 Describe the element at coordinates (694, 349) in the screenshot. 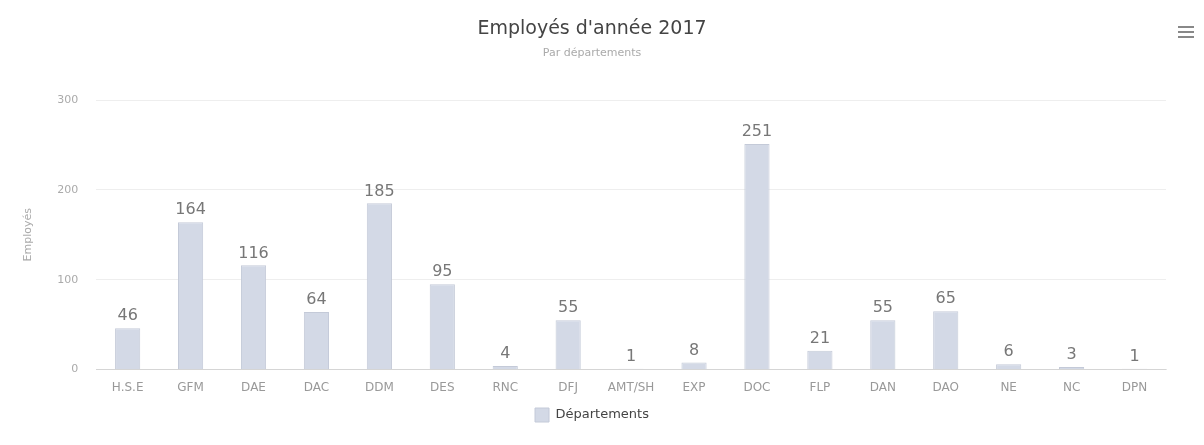

I see `data-label: 8` at that location.